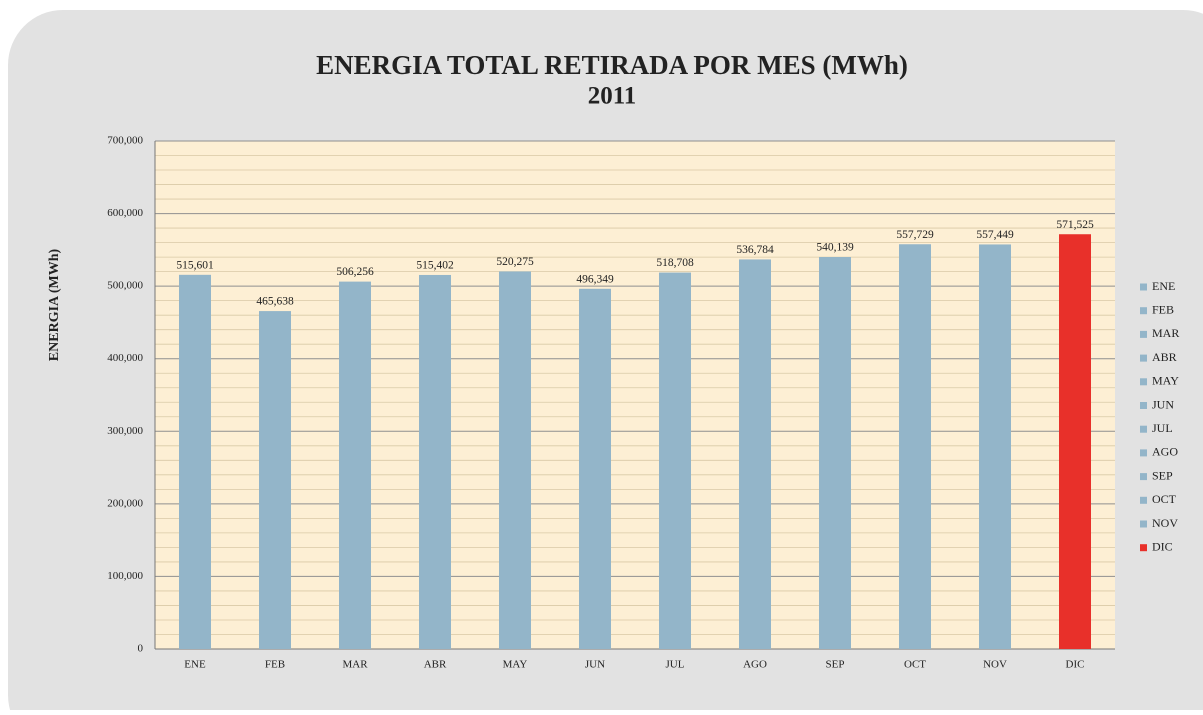  Describe the element at coordinates (435, 266) in the screenshot. I see `value-label: 515,402` at that location.